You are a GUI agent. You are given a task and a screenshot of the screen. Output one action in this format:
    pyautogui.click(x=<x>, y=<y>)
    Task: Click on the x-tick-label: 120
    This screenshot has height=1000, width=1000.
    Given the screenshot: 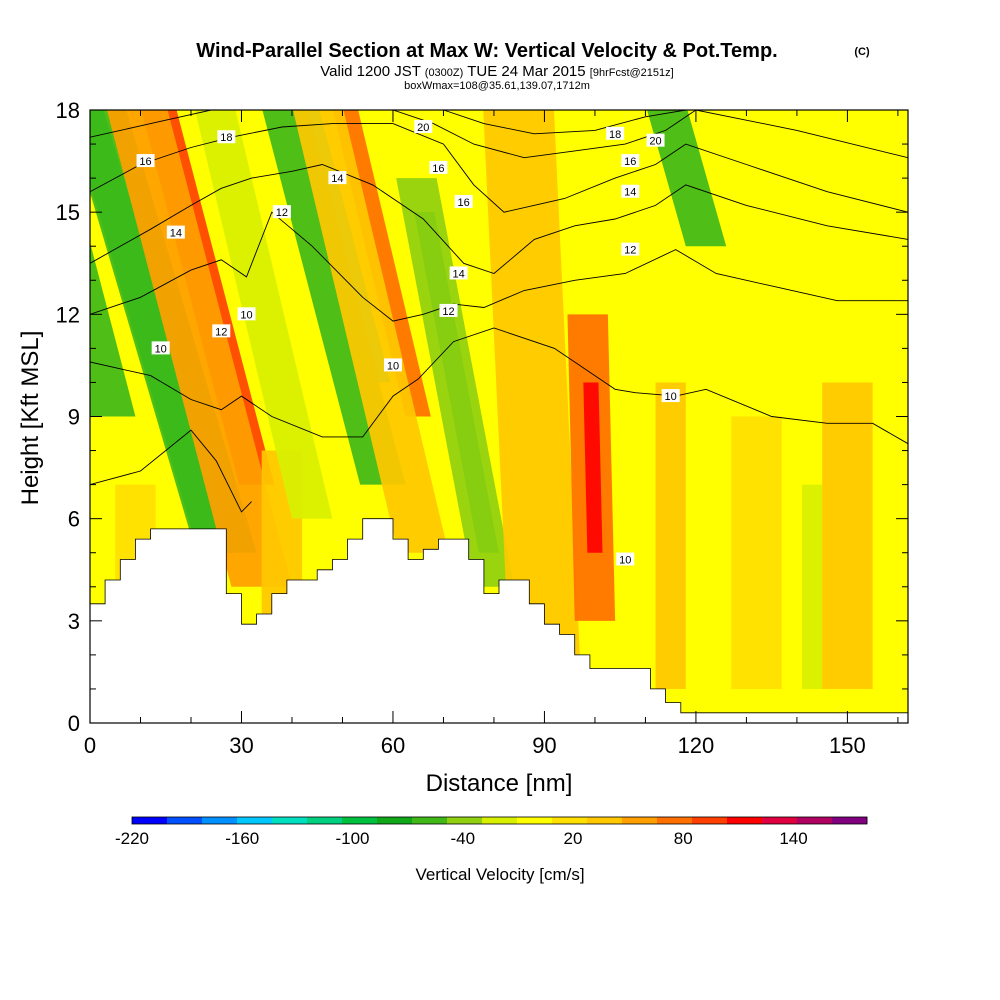 What is the action you would take?
    pyautogui.click(x=696, y=745)
    